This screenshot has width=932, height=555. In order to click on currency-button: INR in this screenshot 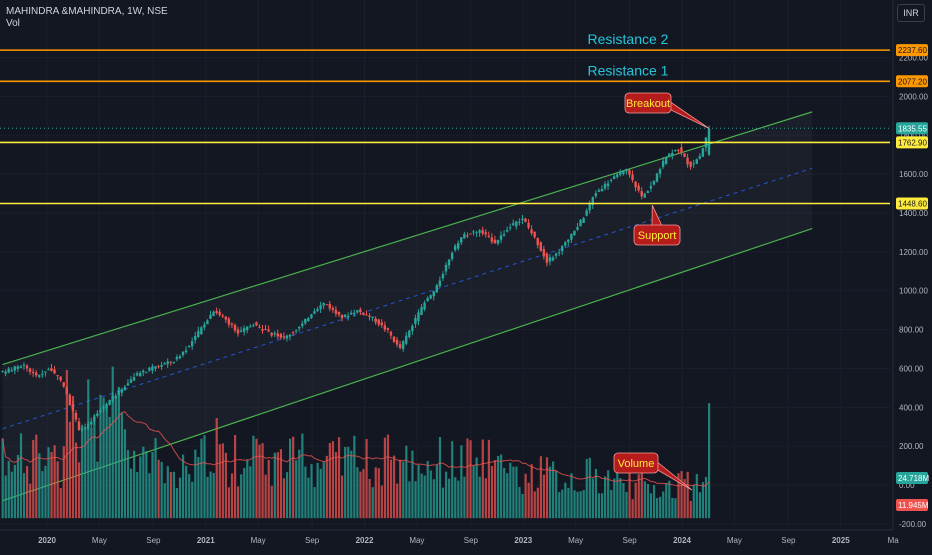, I will do `click(911, 13)`.